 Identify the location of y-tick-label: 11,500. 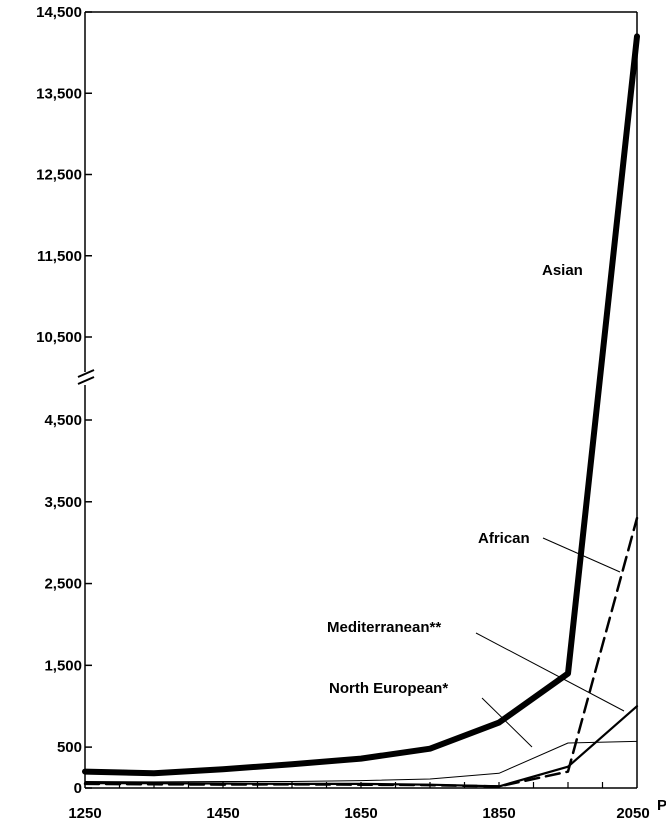
(59, 256).